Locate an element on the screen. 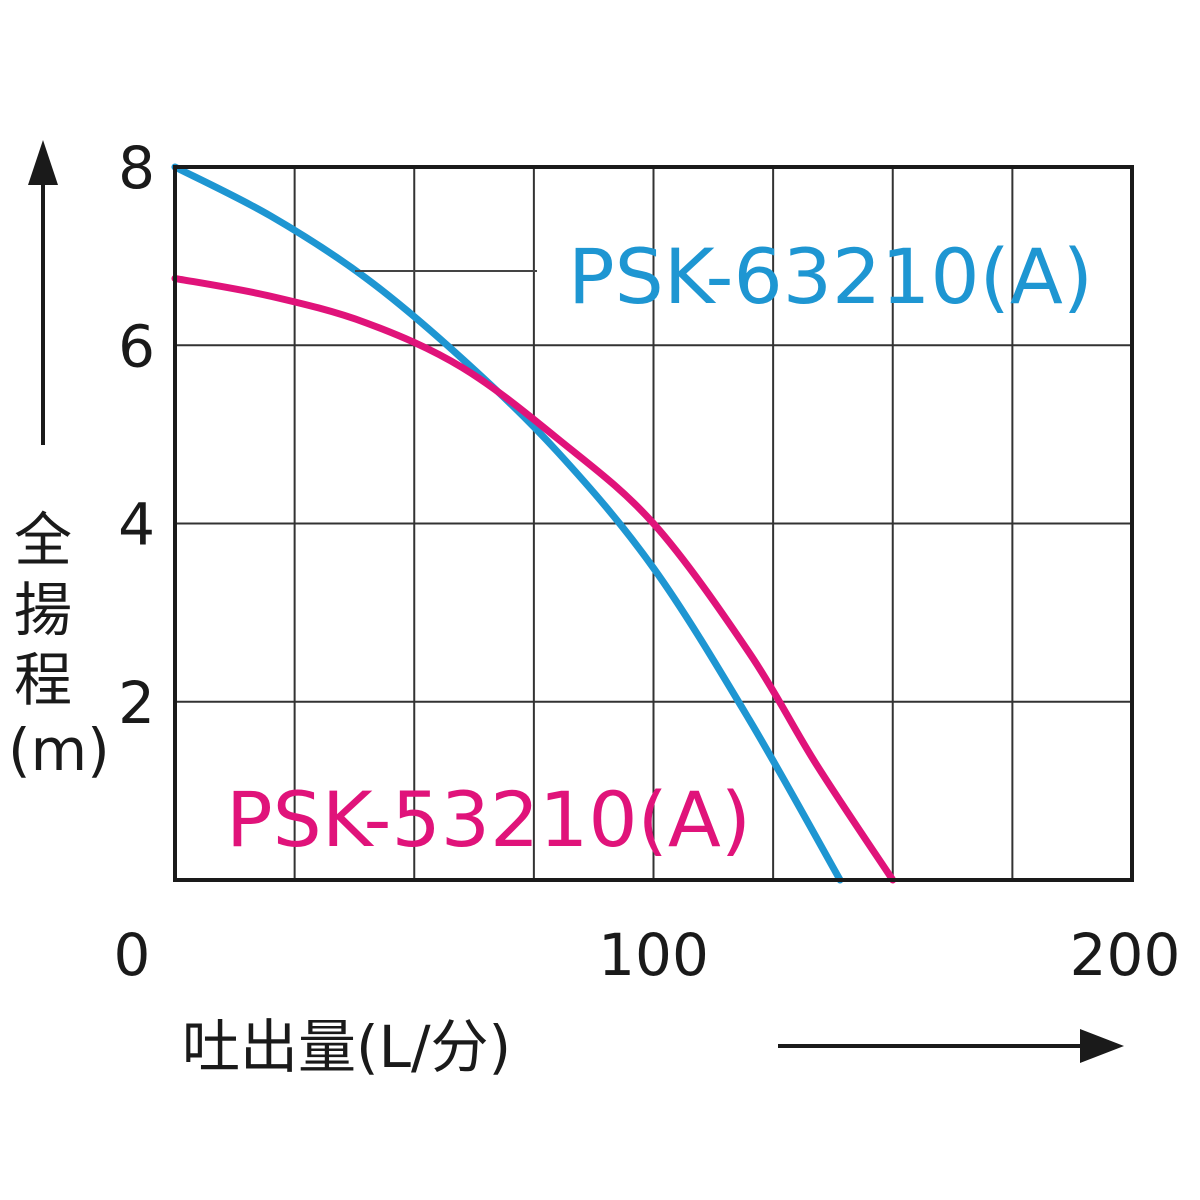 This screenshot has height=1200, width=1200. x-tick-label: 0 is located at coordinates (132, 955).